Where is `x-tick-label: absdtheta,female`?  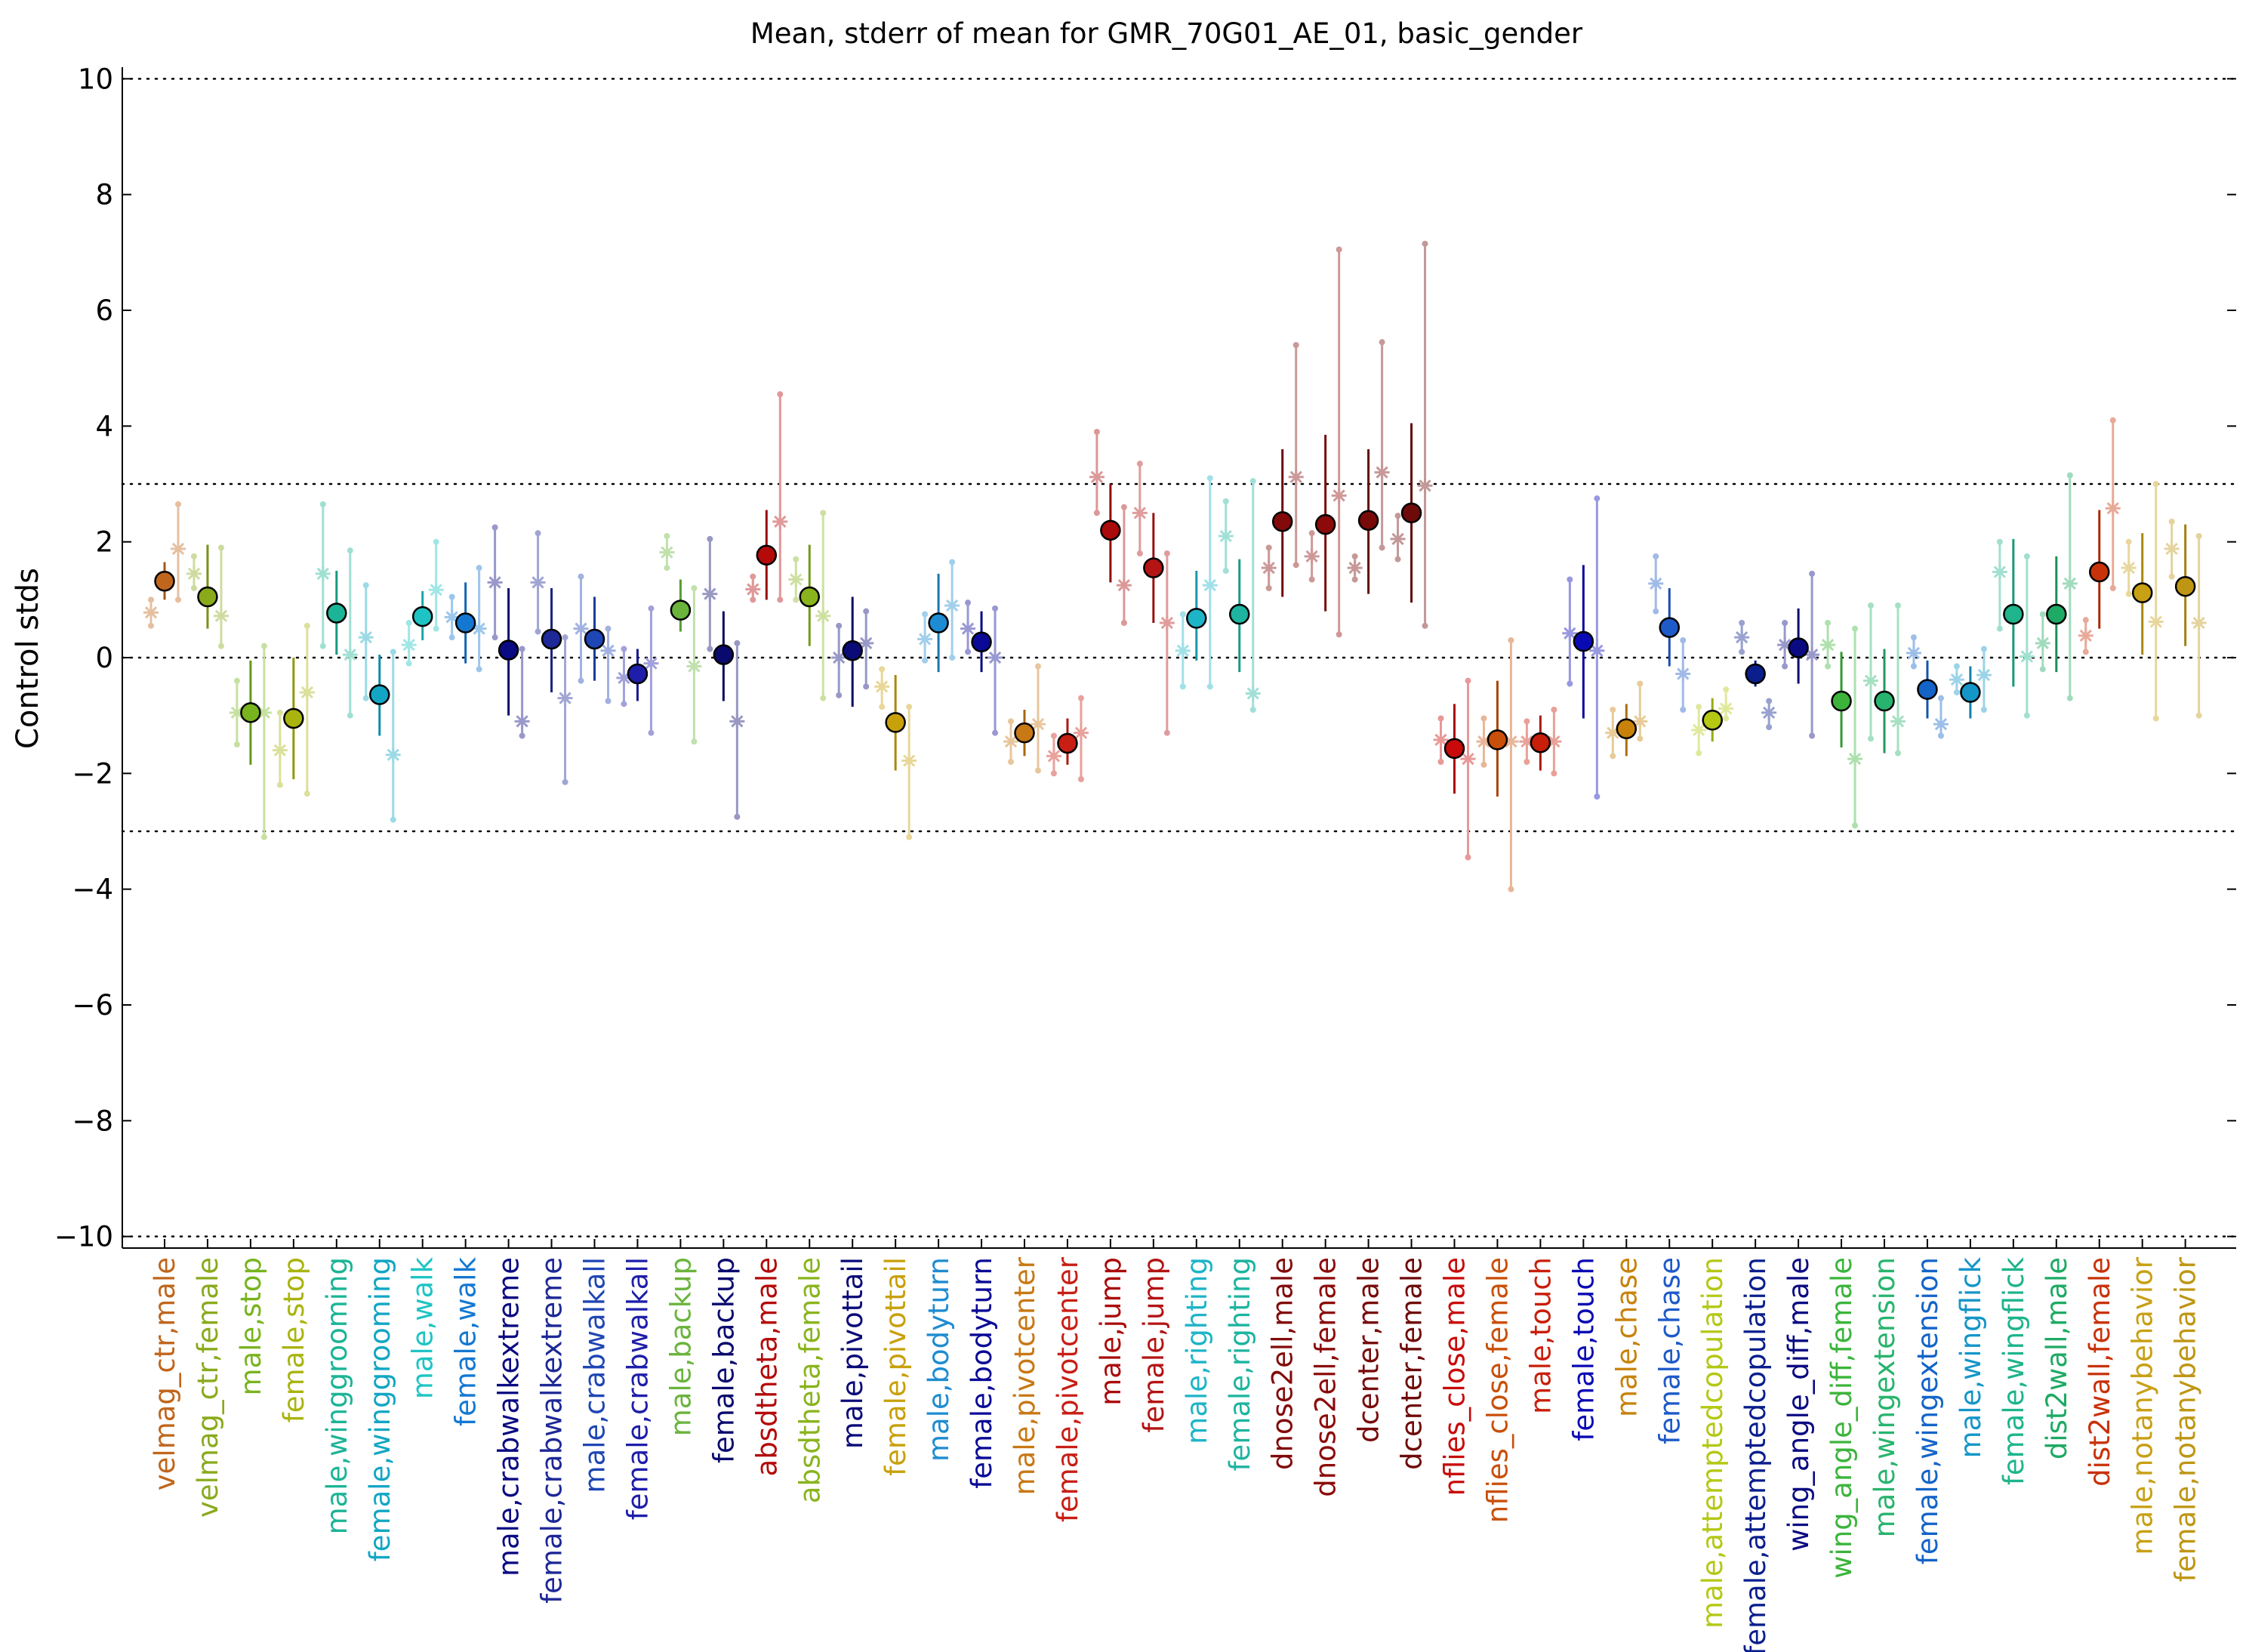
x-tick-label: absdtheta,female is located at coordinates (810, 1380).